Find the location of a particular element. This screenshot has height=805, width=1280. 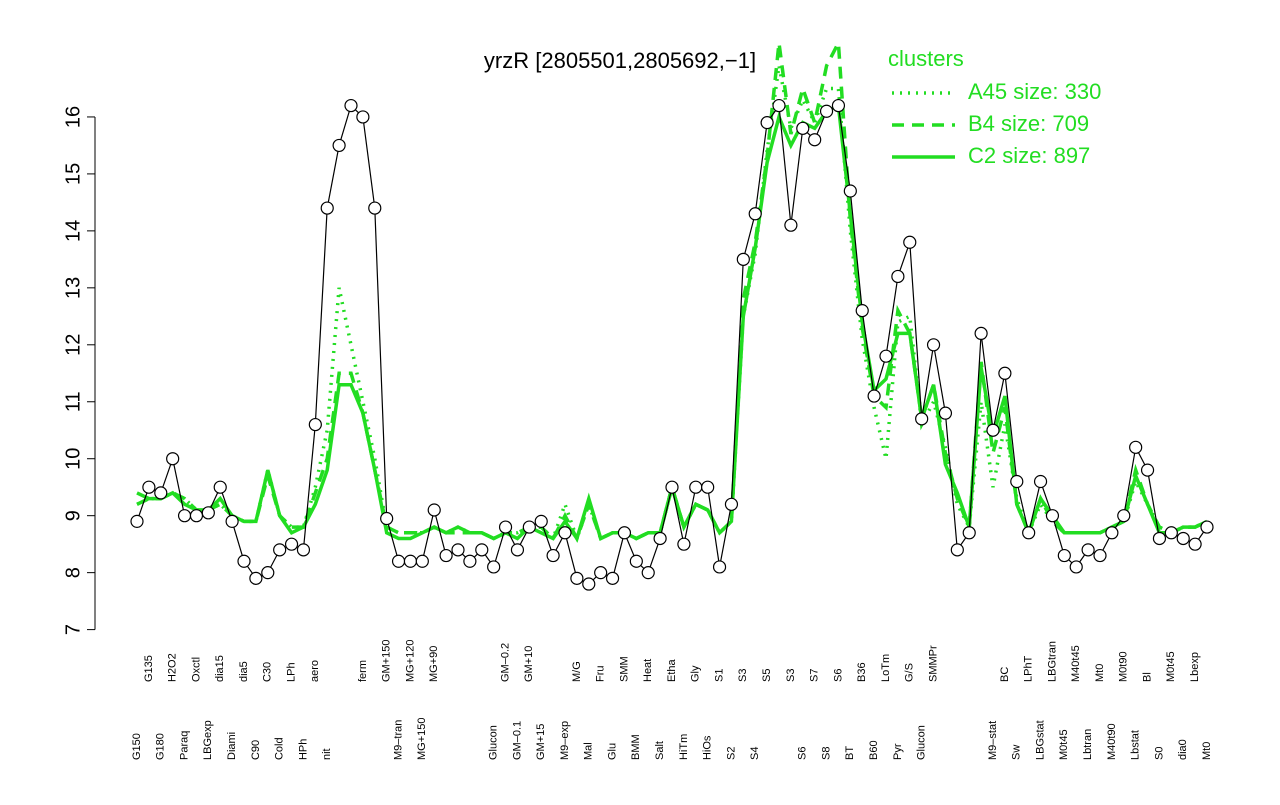

x-tick-label: Cold is located at coordinates (280, 748).